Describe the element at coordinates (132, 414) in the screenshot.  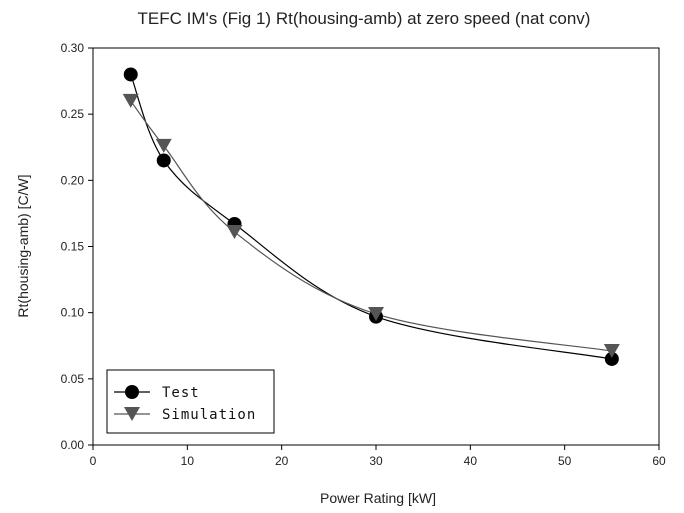
I see `legend-simulation-marker` at that location.